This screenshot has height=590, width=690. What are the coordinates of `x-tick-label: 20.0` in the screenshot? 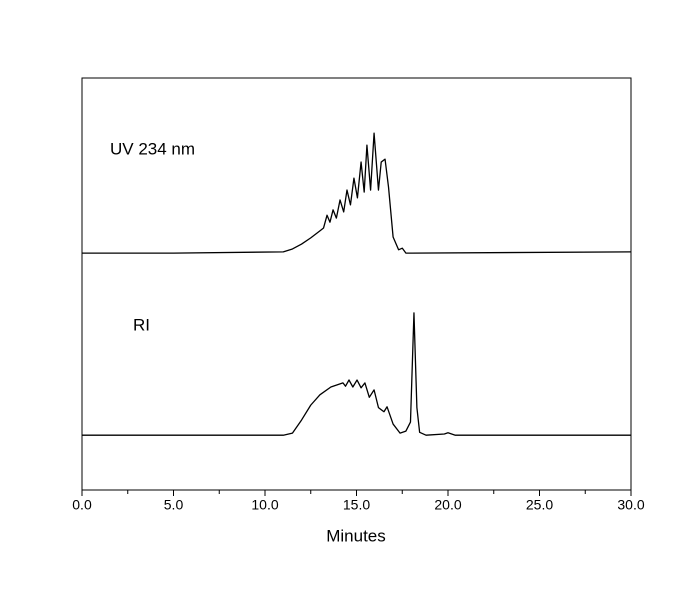 It's located at (447, 505).